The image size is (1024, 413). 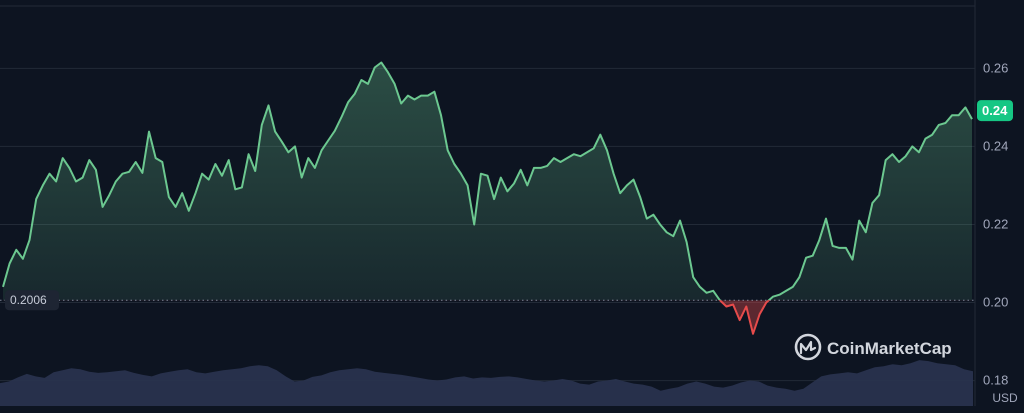 I want to click on current-price-badge-text: 0.24, so click(x=995, y=110).